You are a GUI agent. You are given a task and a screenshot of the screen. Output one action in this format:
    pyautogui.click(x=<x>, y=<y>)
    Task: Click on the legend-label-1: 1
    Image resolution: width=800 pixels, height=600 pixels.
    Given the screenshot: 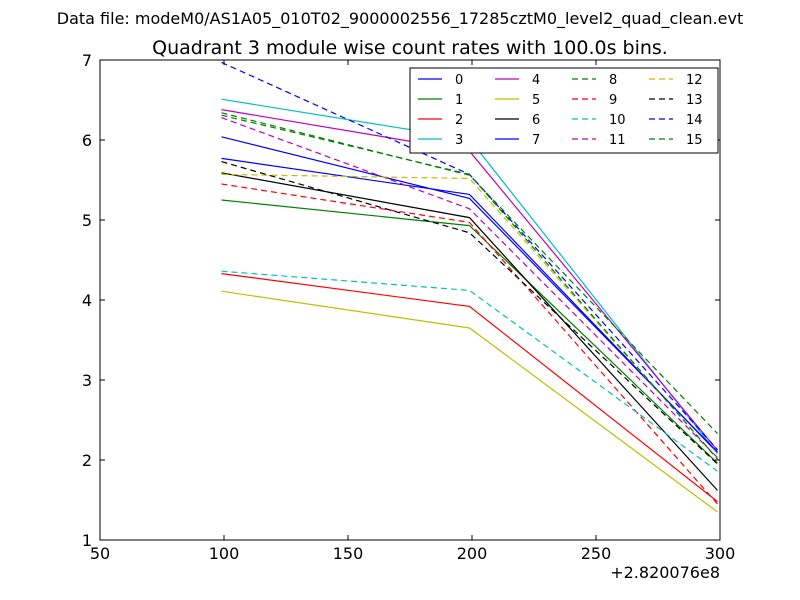 What is the action you would take?
    pyautogui.click(x=459, y=100)
    